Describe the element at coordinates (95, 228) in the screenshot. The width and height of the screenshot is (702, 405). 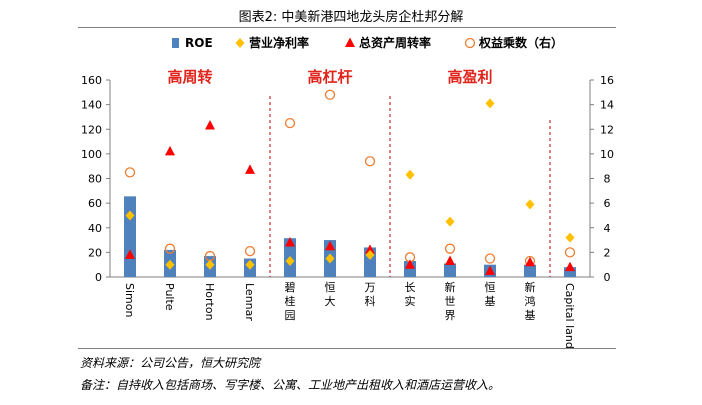
I see `y-tick-label: 40` at that location.